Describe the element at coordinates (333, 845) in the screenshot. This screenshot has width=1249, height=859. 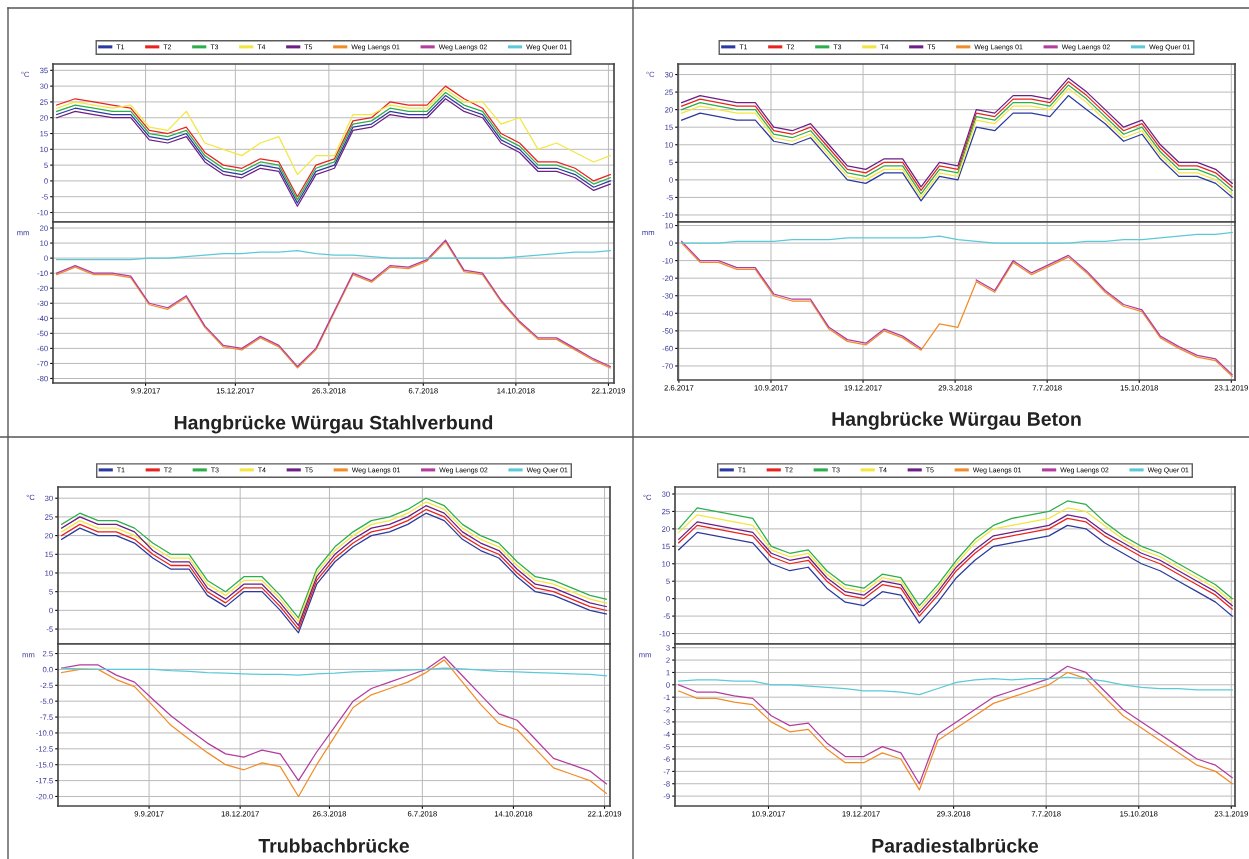
I see `text: Trubbachbrücke` at that location.